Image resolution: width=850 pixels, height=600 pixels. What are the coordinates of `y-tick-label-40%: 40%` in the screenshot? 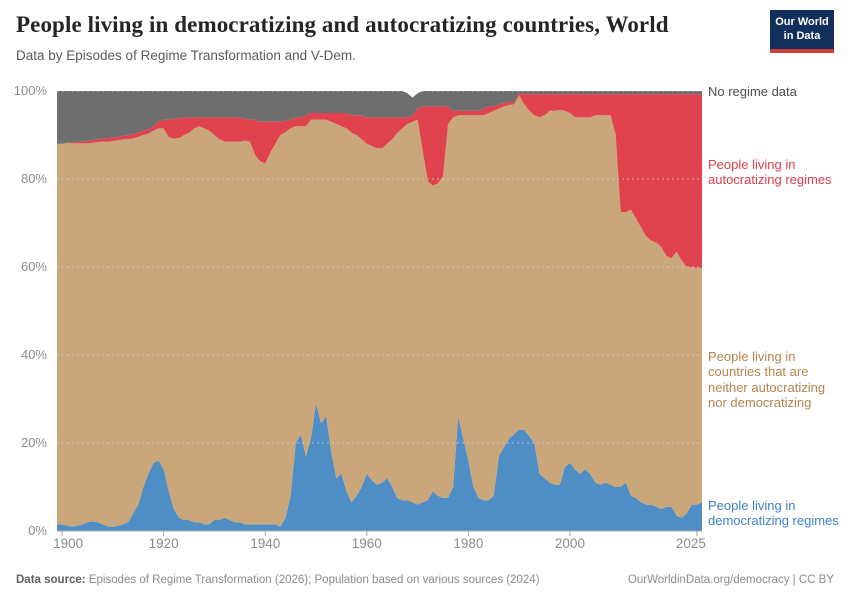 It's located at (33, 354).